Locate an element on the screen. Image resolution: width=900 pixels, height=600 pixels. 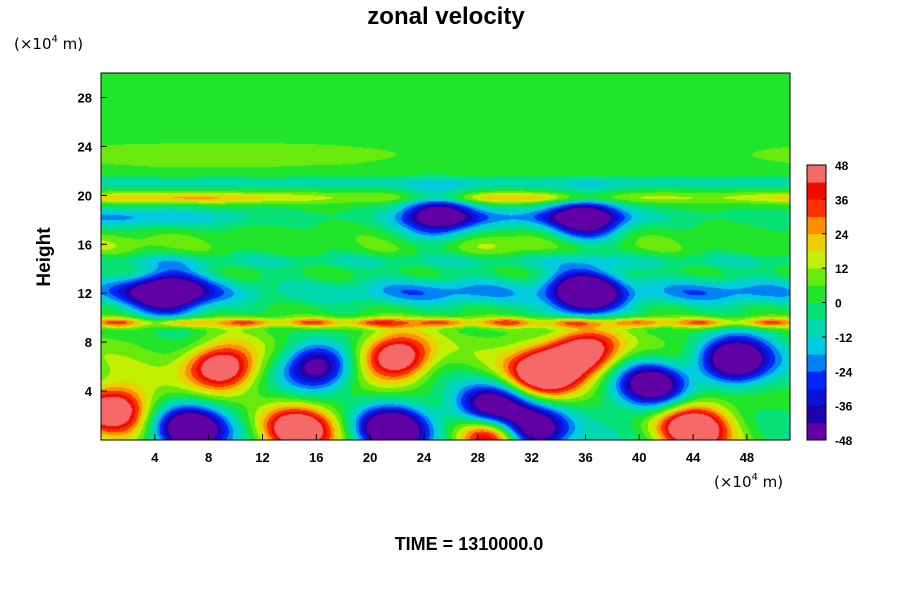
colorbar-tick-label: 24 is located at coordinates (842, 235).